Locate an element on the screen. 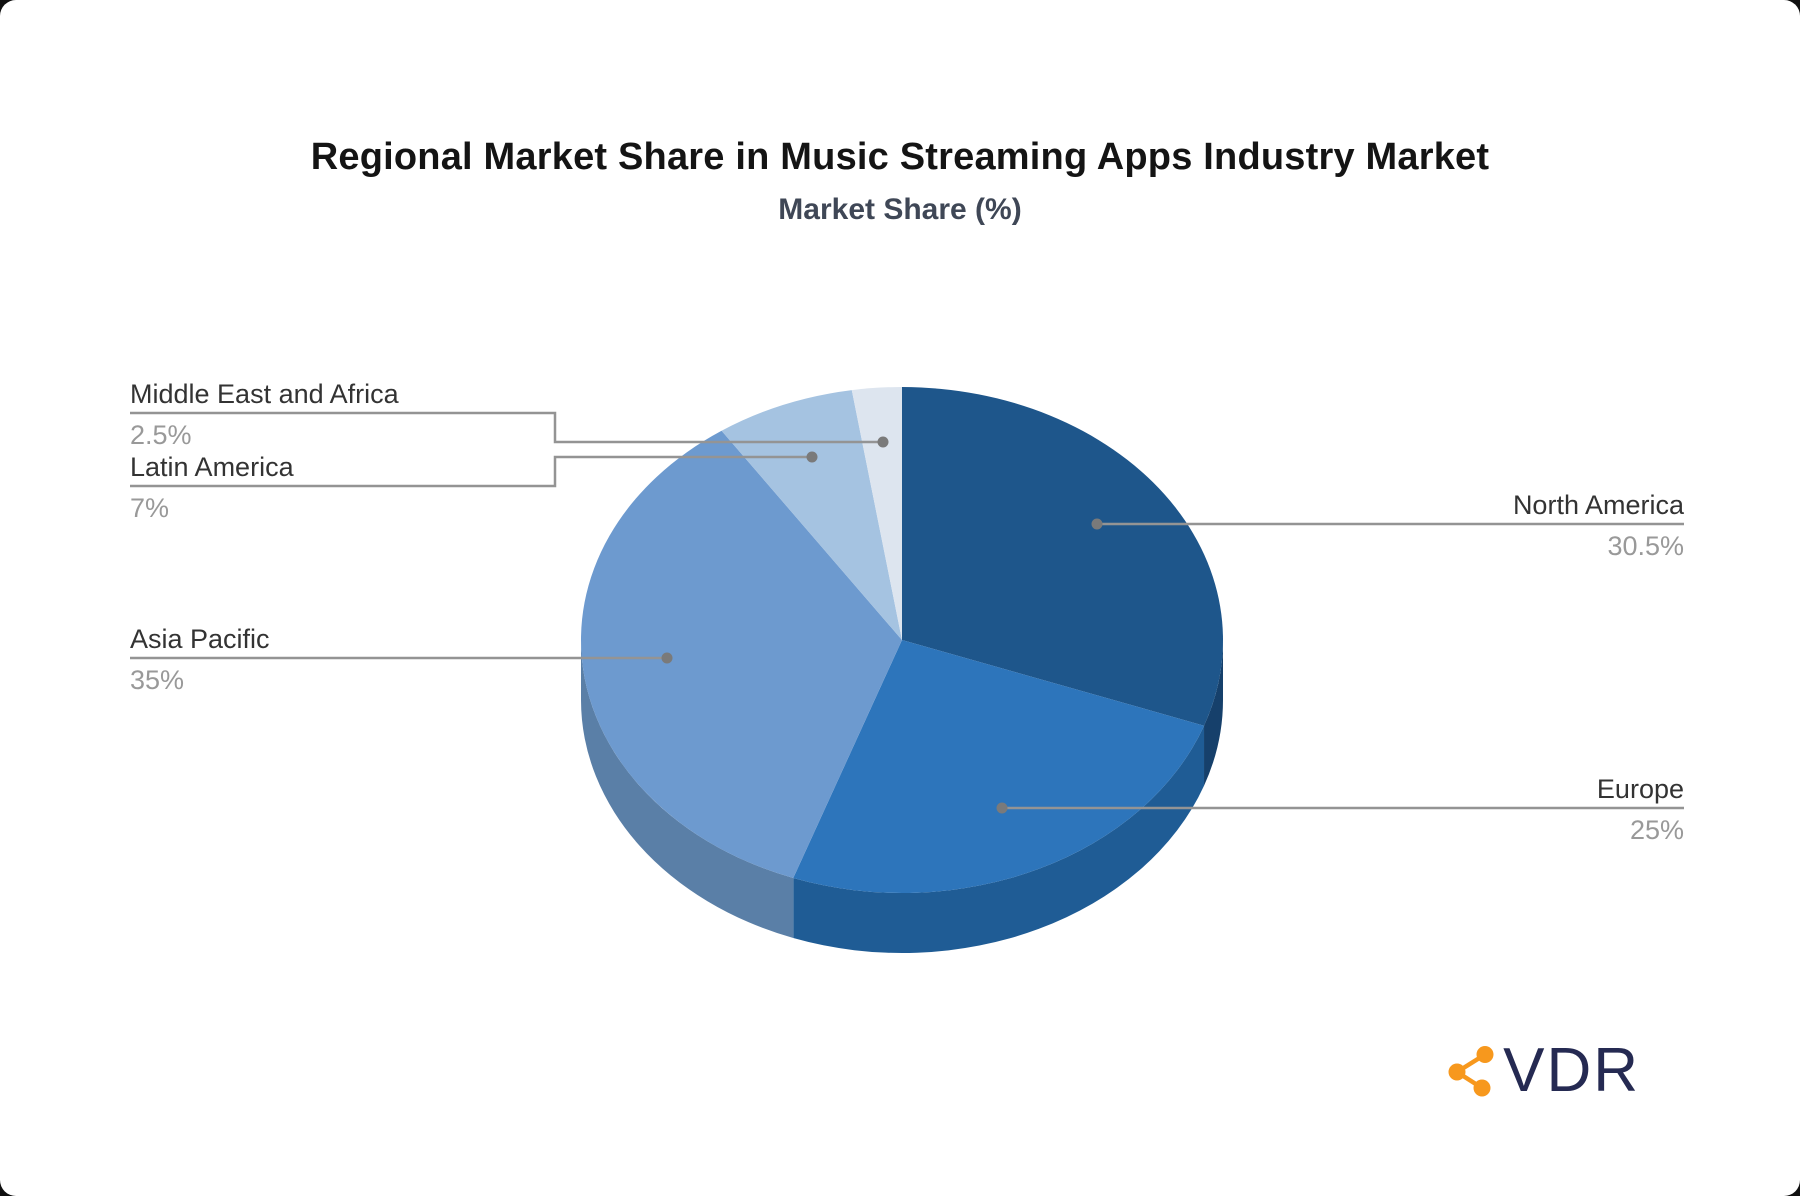  pie-slice-asia-pacific is located at coordinates (741, 654).